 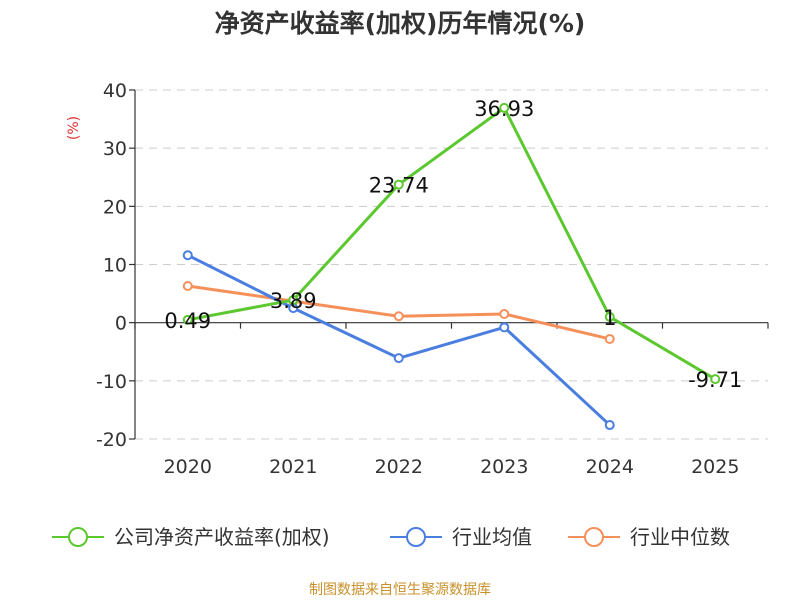 What do you see at coordinates (715, 467) in the screenshot?
I see `x-tick-label: 2025` at bounding box center [715, 467].